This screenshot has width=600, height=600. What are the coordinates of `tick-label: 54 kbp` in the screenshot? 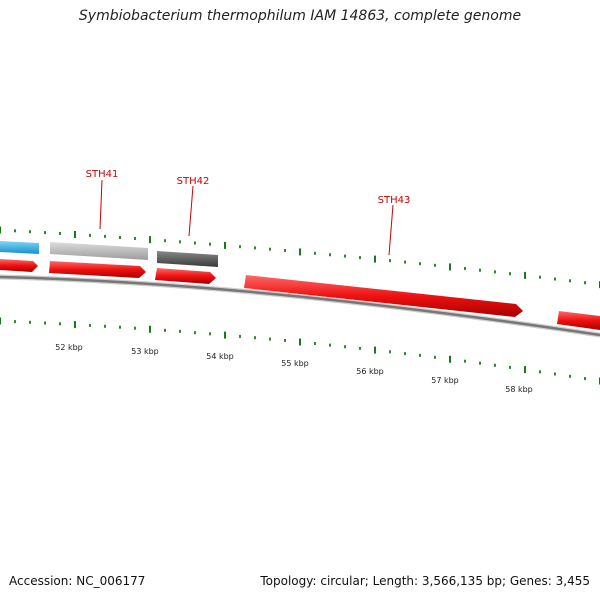 It's located at (220, 356).